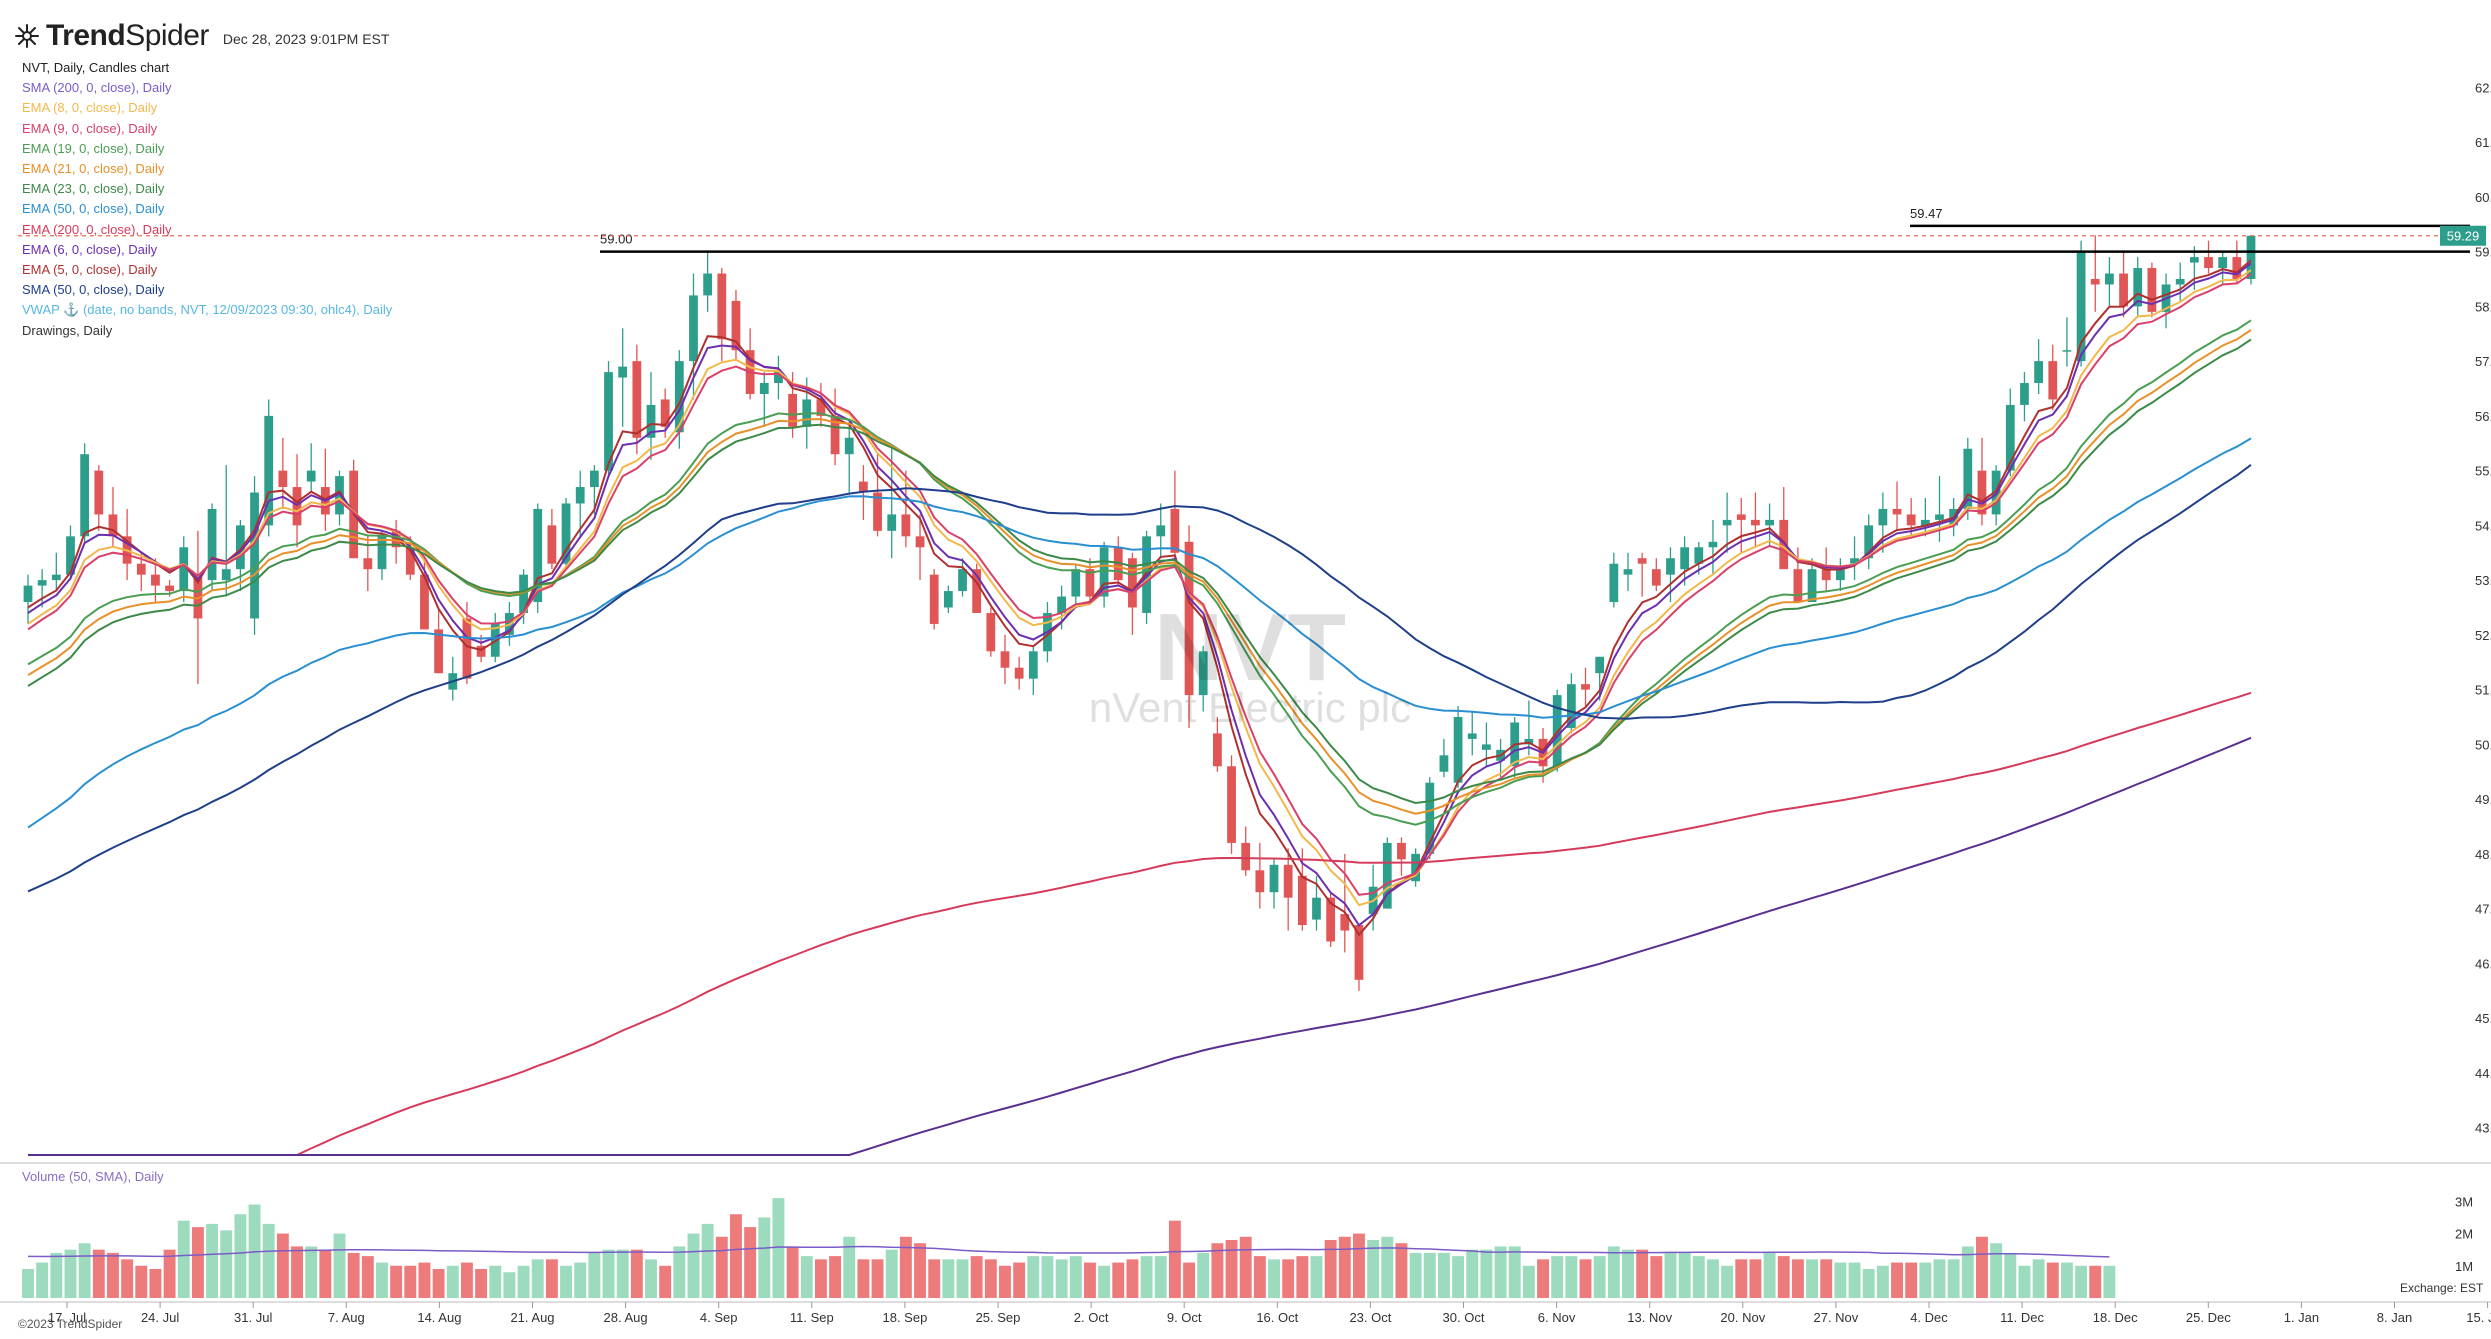 The image size is (2491, 1339). Describe the element at coordinates (90, 249) in the screenshot. I see `legend-item: EMA (6, 0, close), Daily` at that location.